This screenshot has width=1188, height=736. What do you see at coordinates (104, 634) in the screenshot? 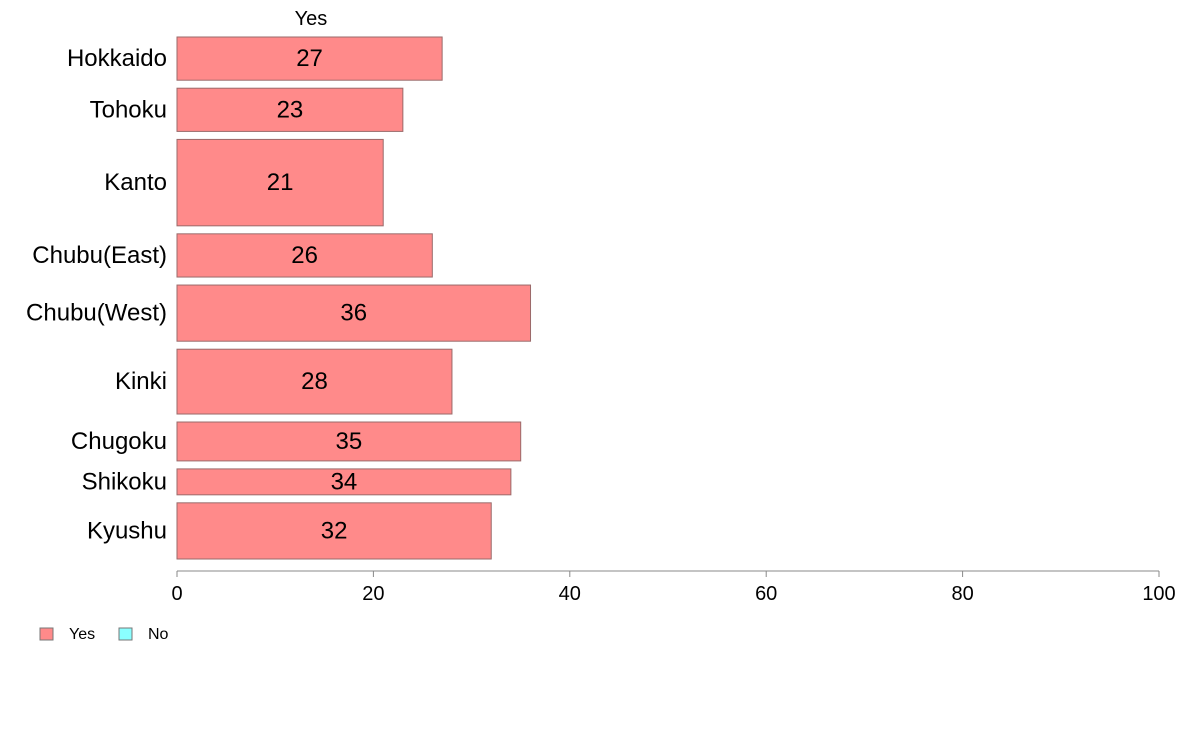
I see `legend: Yes No` at bounding box center [104, 634].